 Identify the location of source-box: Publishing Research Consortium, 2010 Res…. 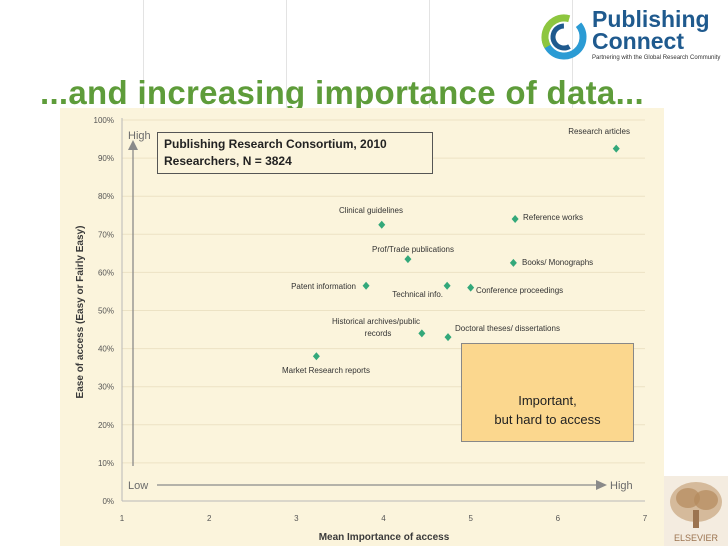
(295, 153).